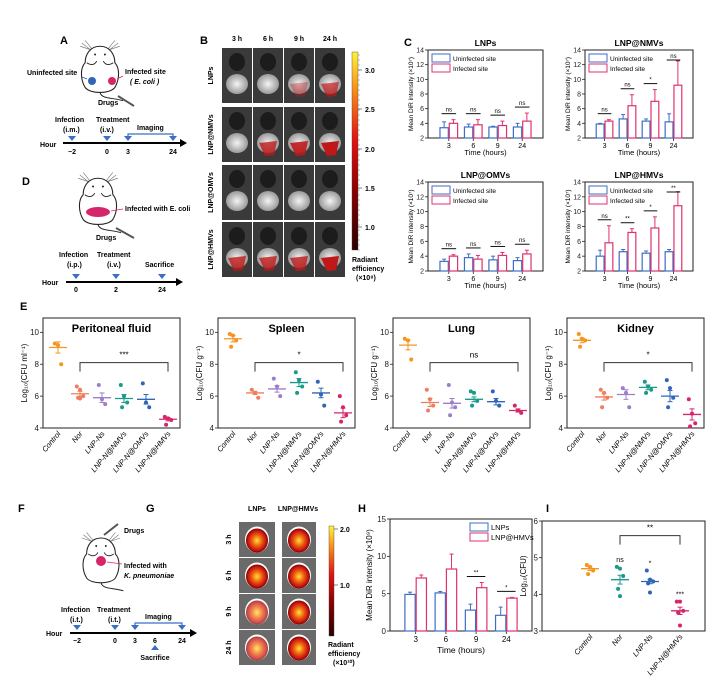 This screenshot has height=694, width=711. I want to click on x-tick-label: 3, so click(449, 279).